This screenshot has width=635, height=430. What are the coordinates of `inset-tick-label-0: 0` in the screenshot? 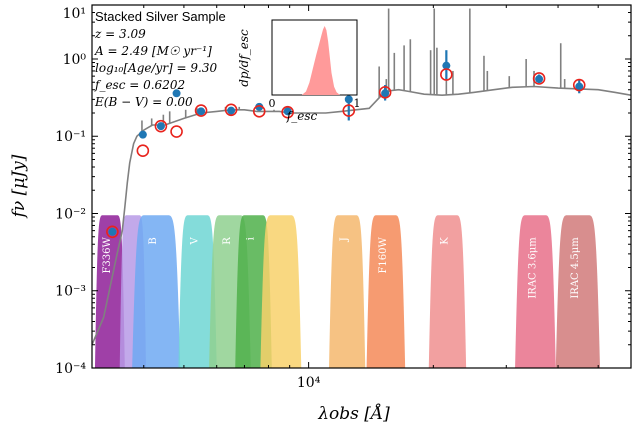 It's located at (272, 103).